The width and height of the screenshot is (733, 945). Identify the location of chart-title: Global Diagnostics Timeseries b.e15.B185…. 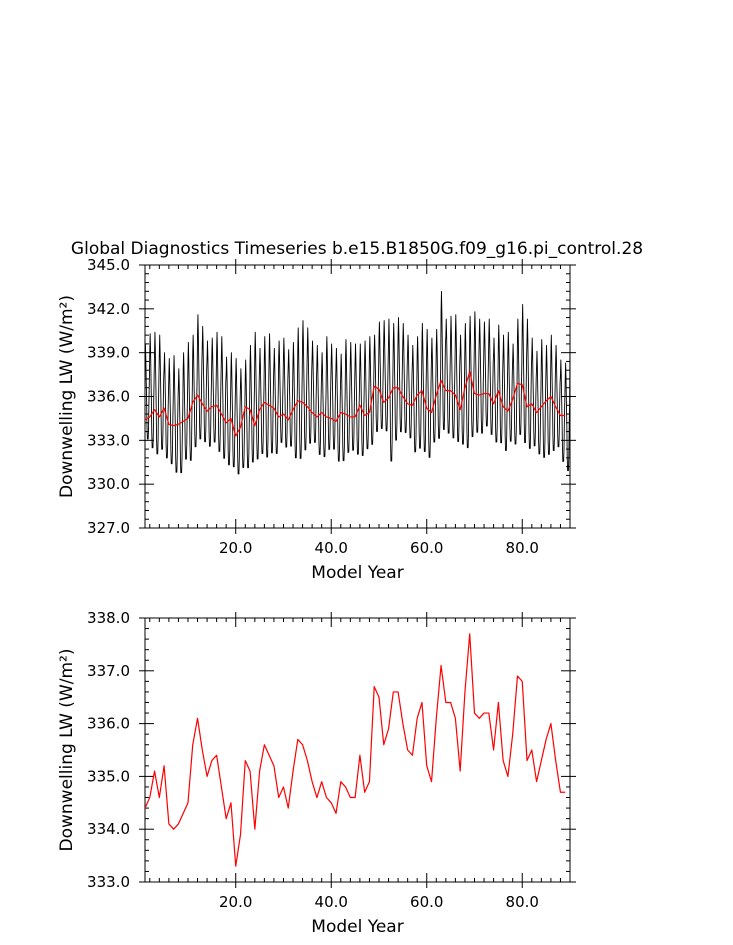
(357, 249).